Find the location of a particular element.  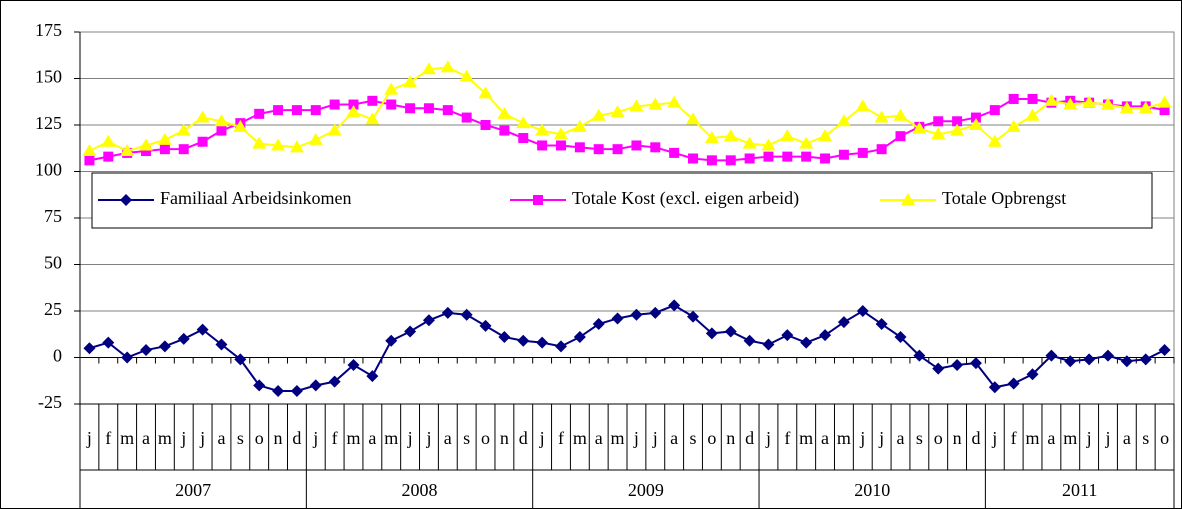

year-label: 2008 is located at coordinates (420, 490).